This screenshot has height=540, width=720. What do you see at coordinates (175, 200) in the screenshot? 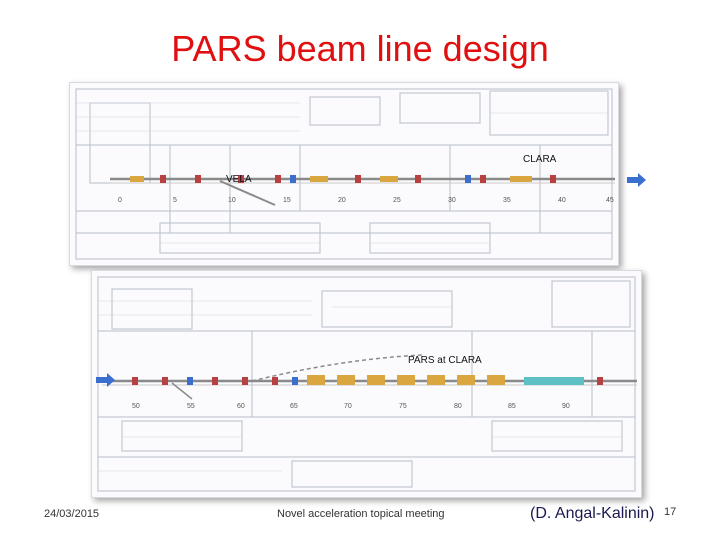
I see `scale-tick: 5` at bounding box center [175, 200].